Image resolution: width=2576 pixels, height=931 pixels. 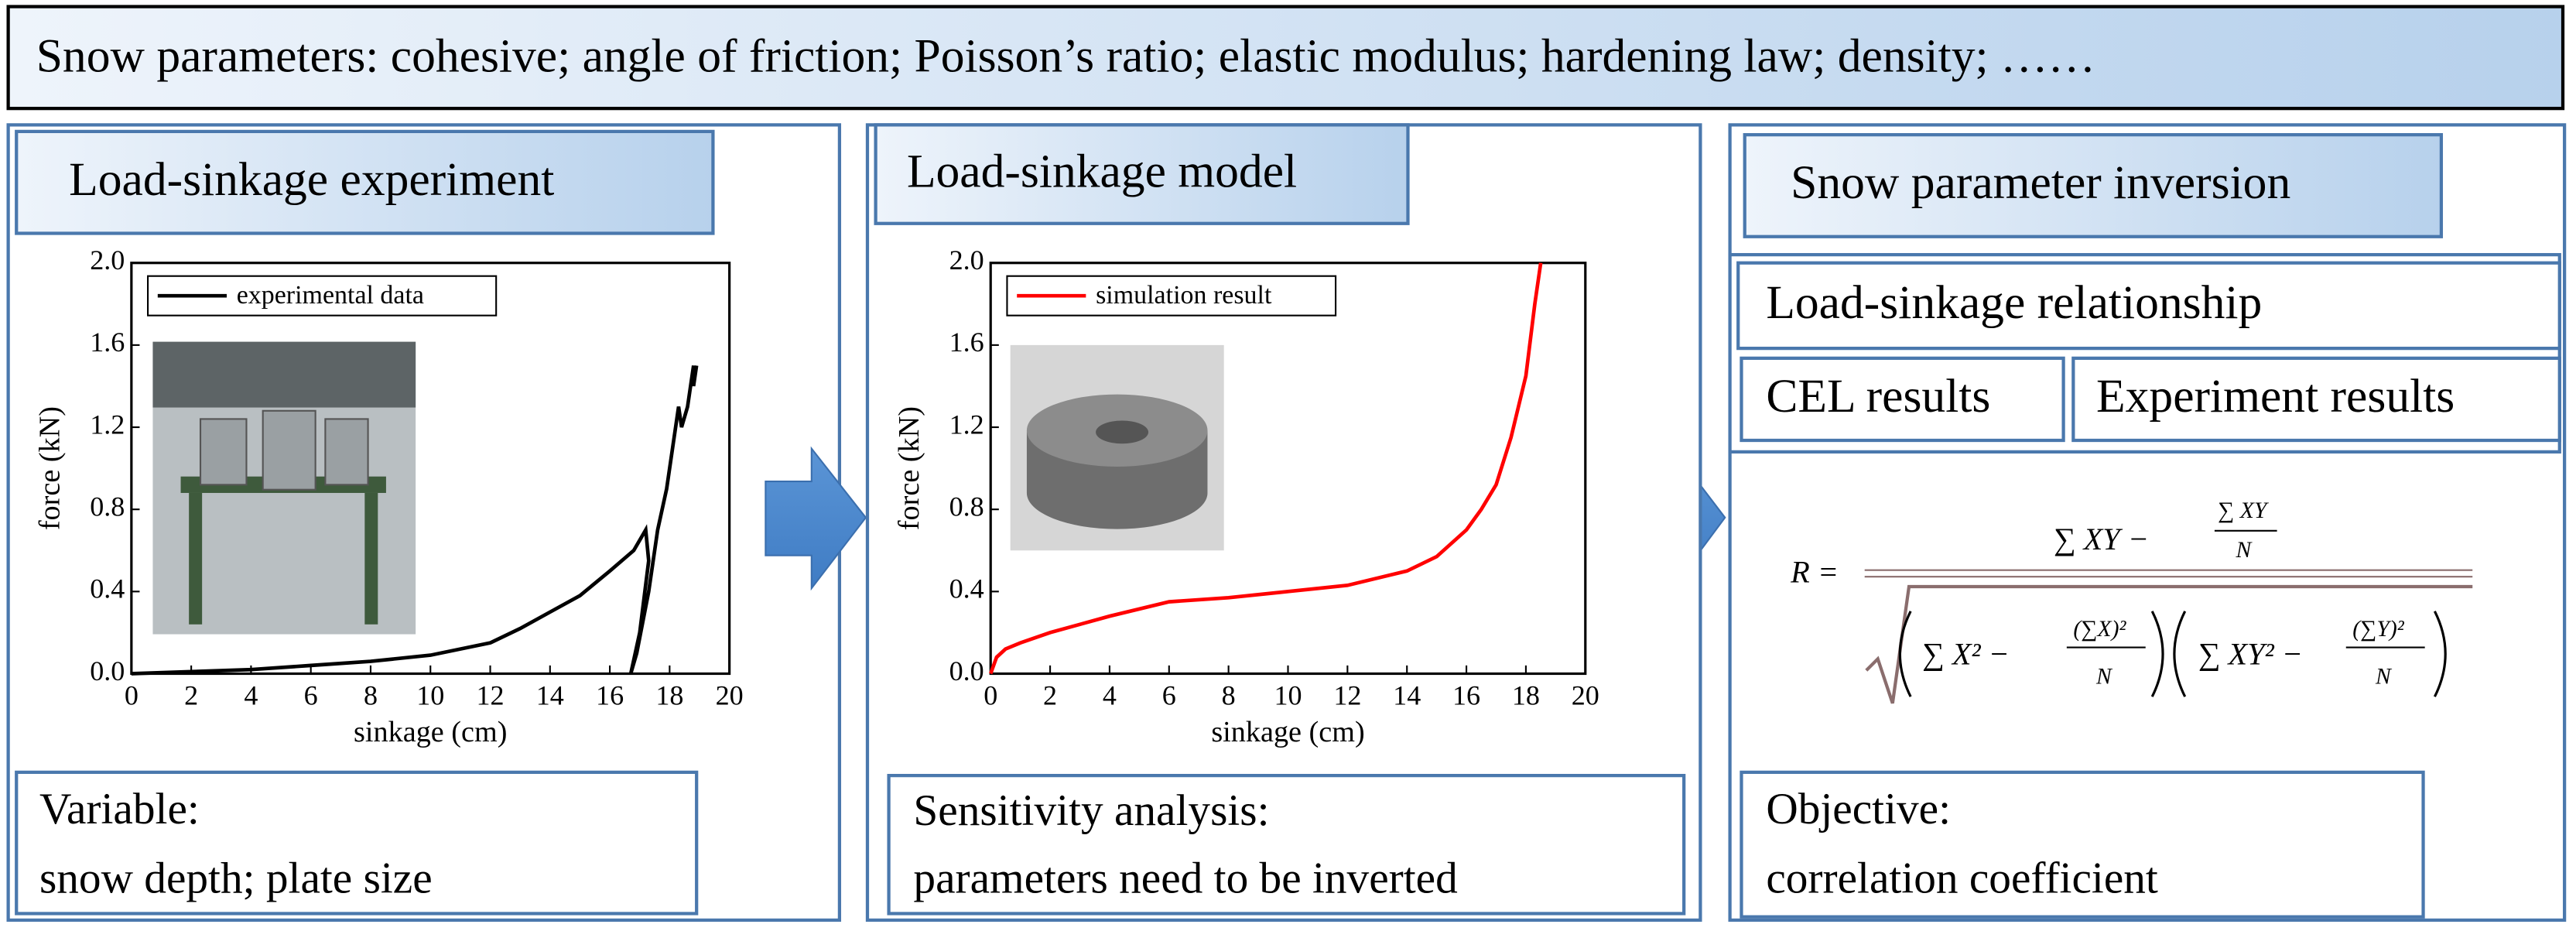 What do you see at coordinates (2244, 510) in the screenshot?
I see `formula-part: ∑ XY` at bounding box center [2244, 510].